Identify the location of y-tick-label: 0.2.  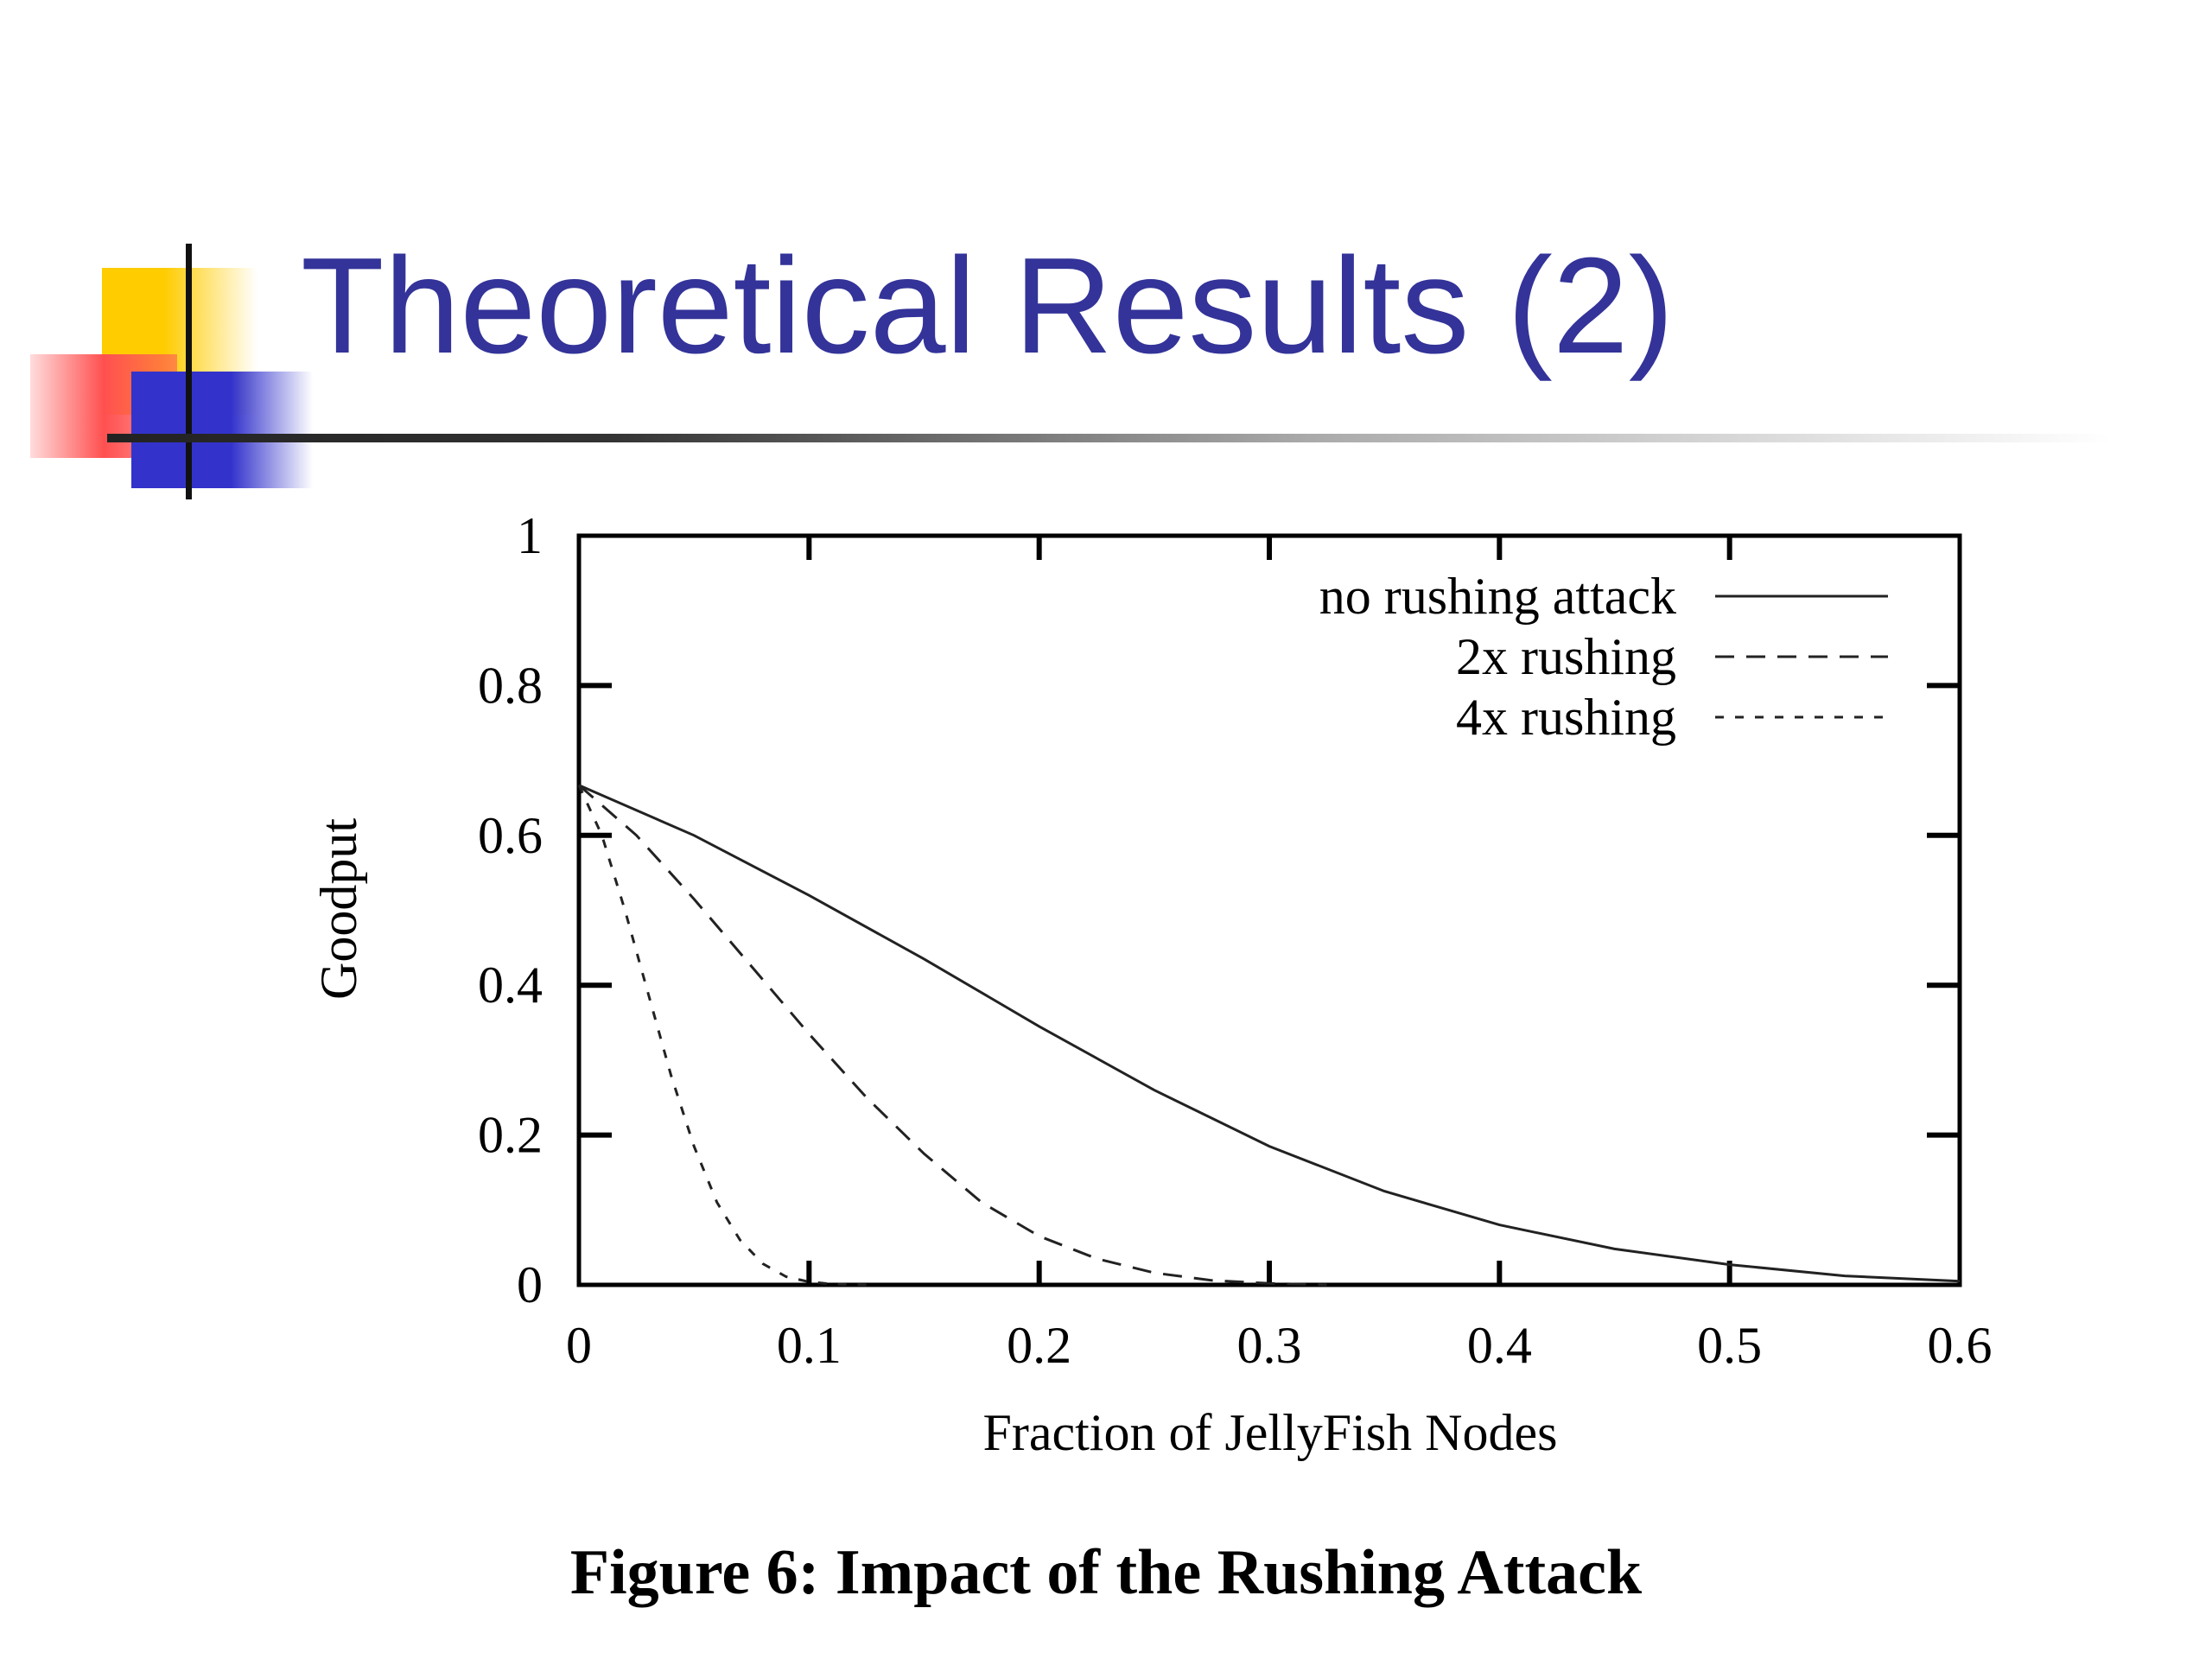
(510, 1135).